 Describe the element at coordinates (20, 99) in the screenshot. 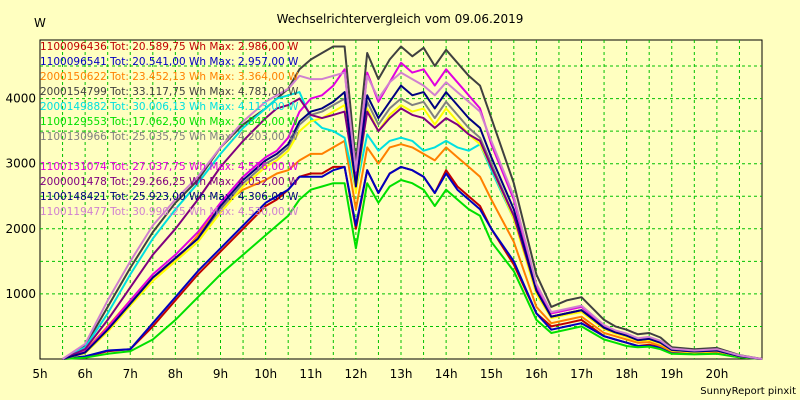

I see `y-tick-label: 4000` at that location.